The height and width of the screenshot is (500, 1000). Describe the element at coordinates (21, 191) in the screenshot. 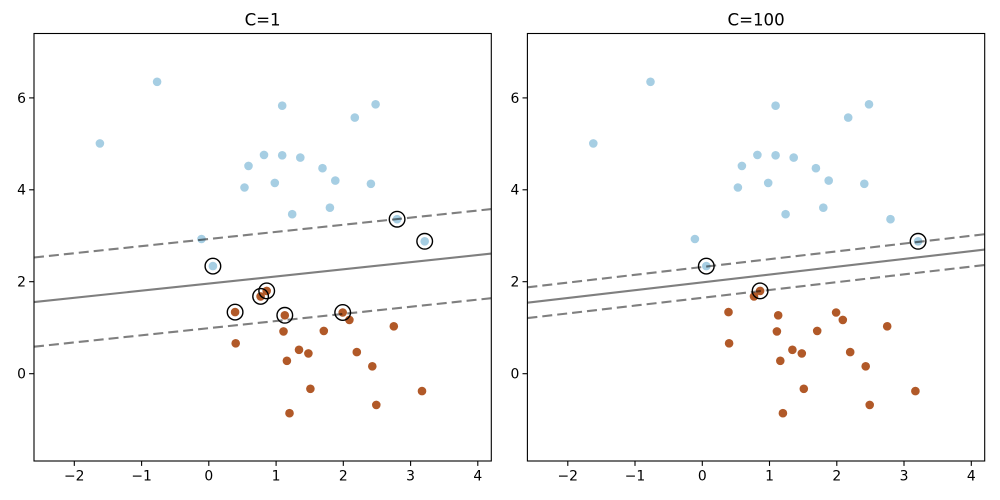

I see `y-tick-label: 4` at that location.